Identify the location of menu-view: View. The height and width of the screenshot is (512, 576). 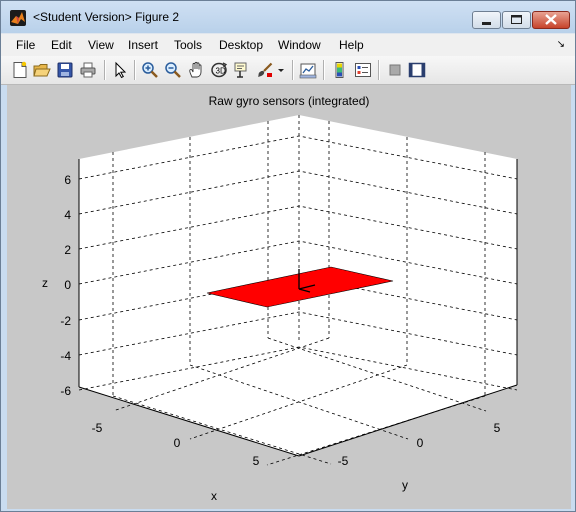
(101, 45).